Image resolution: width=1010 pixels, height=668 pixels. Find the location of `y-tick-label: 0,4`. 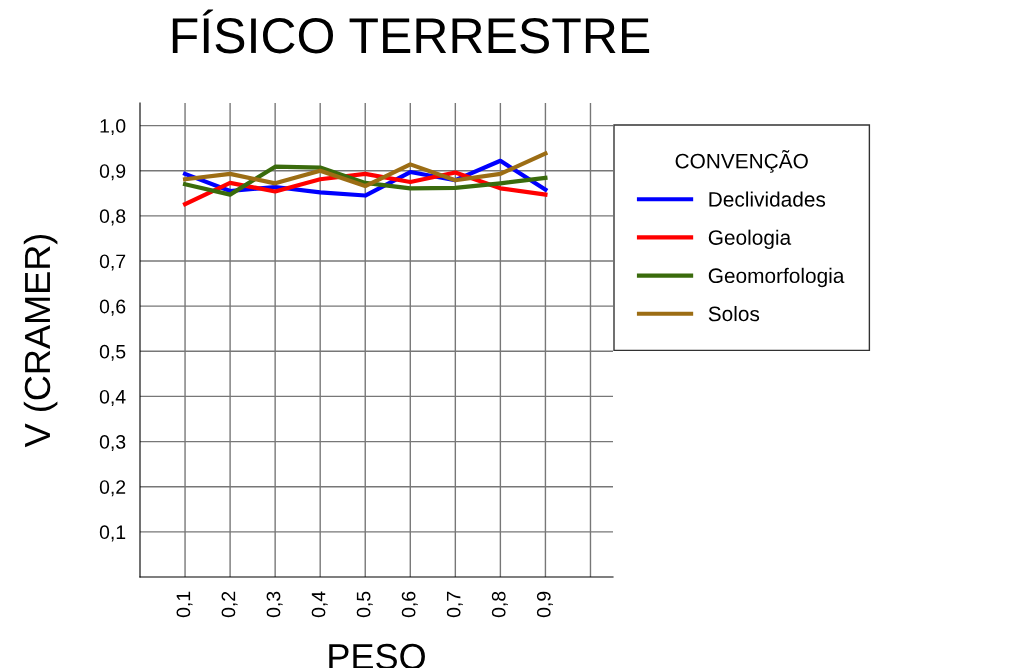

y-tick-label: 0,4 is located at coordinates (112, 397).